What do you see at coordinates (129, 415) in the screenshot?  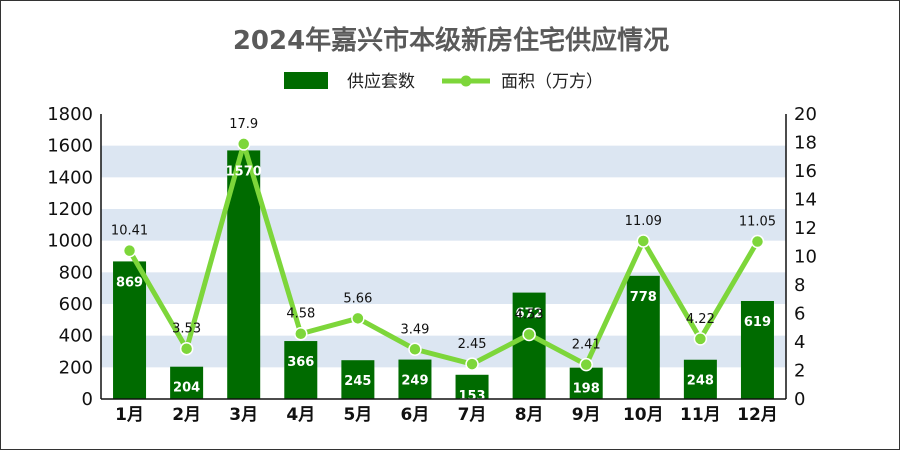 I see `x-category-label: 1月` at bounding box center [129, 415].